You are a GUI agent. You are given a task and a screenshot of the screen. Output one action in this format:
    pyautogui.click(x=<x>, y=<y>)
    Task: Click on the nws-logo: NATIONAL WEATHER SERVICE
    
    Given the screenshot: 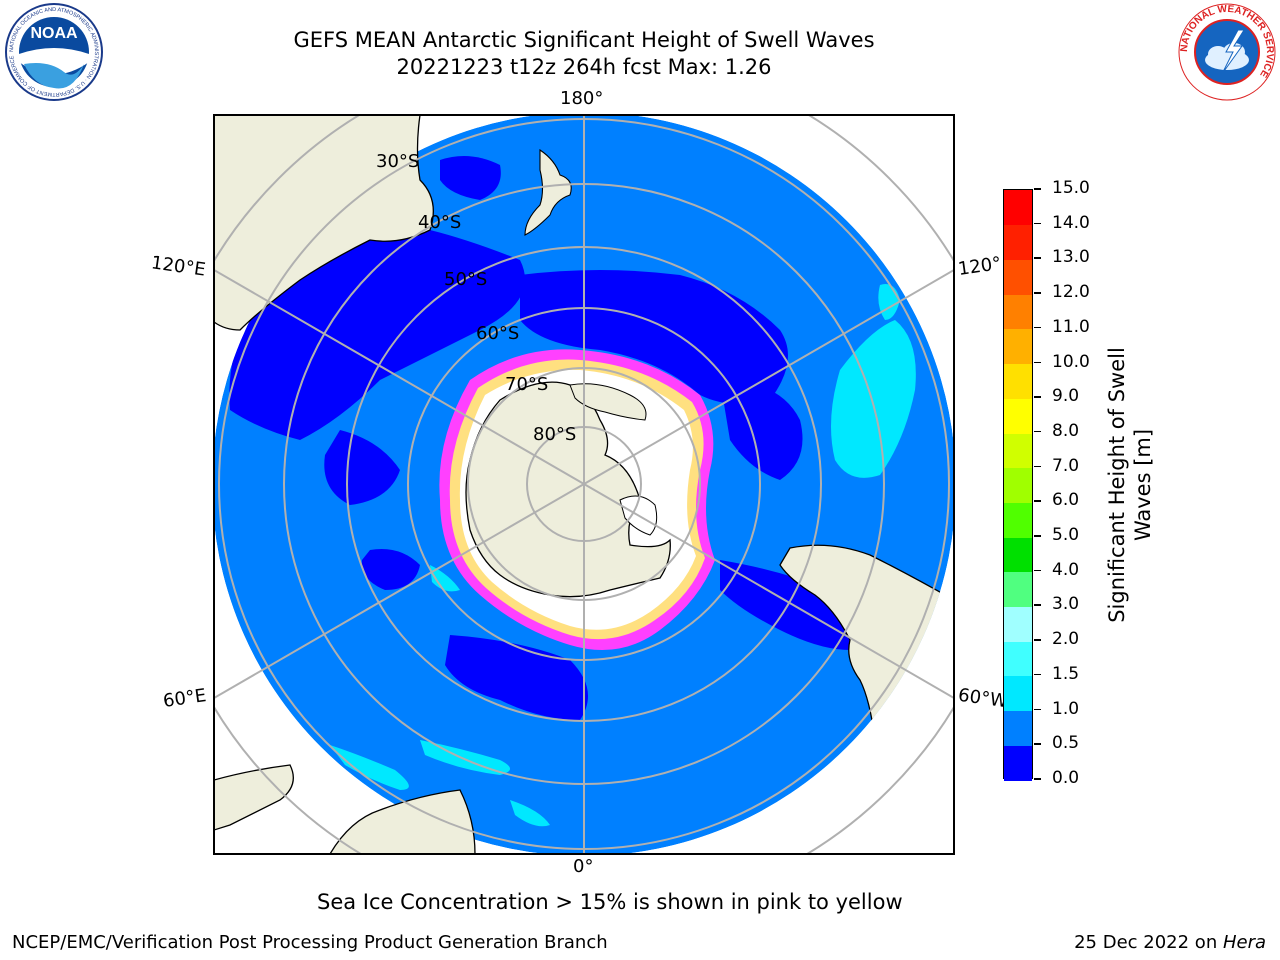 What is the action you would take?
    pyautogui.click(x=1227, y=52)
    